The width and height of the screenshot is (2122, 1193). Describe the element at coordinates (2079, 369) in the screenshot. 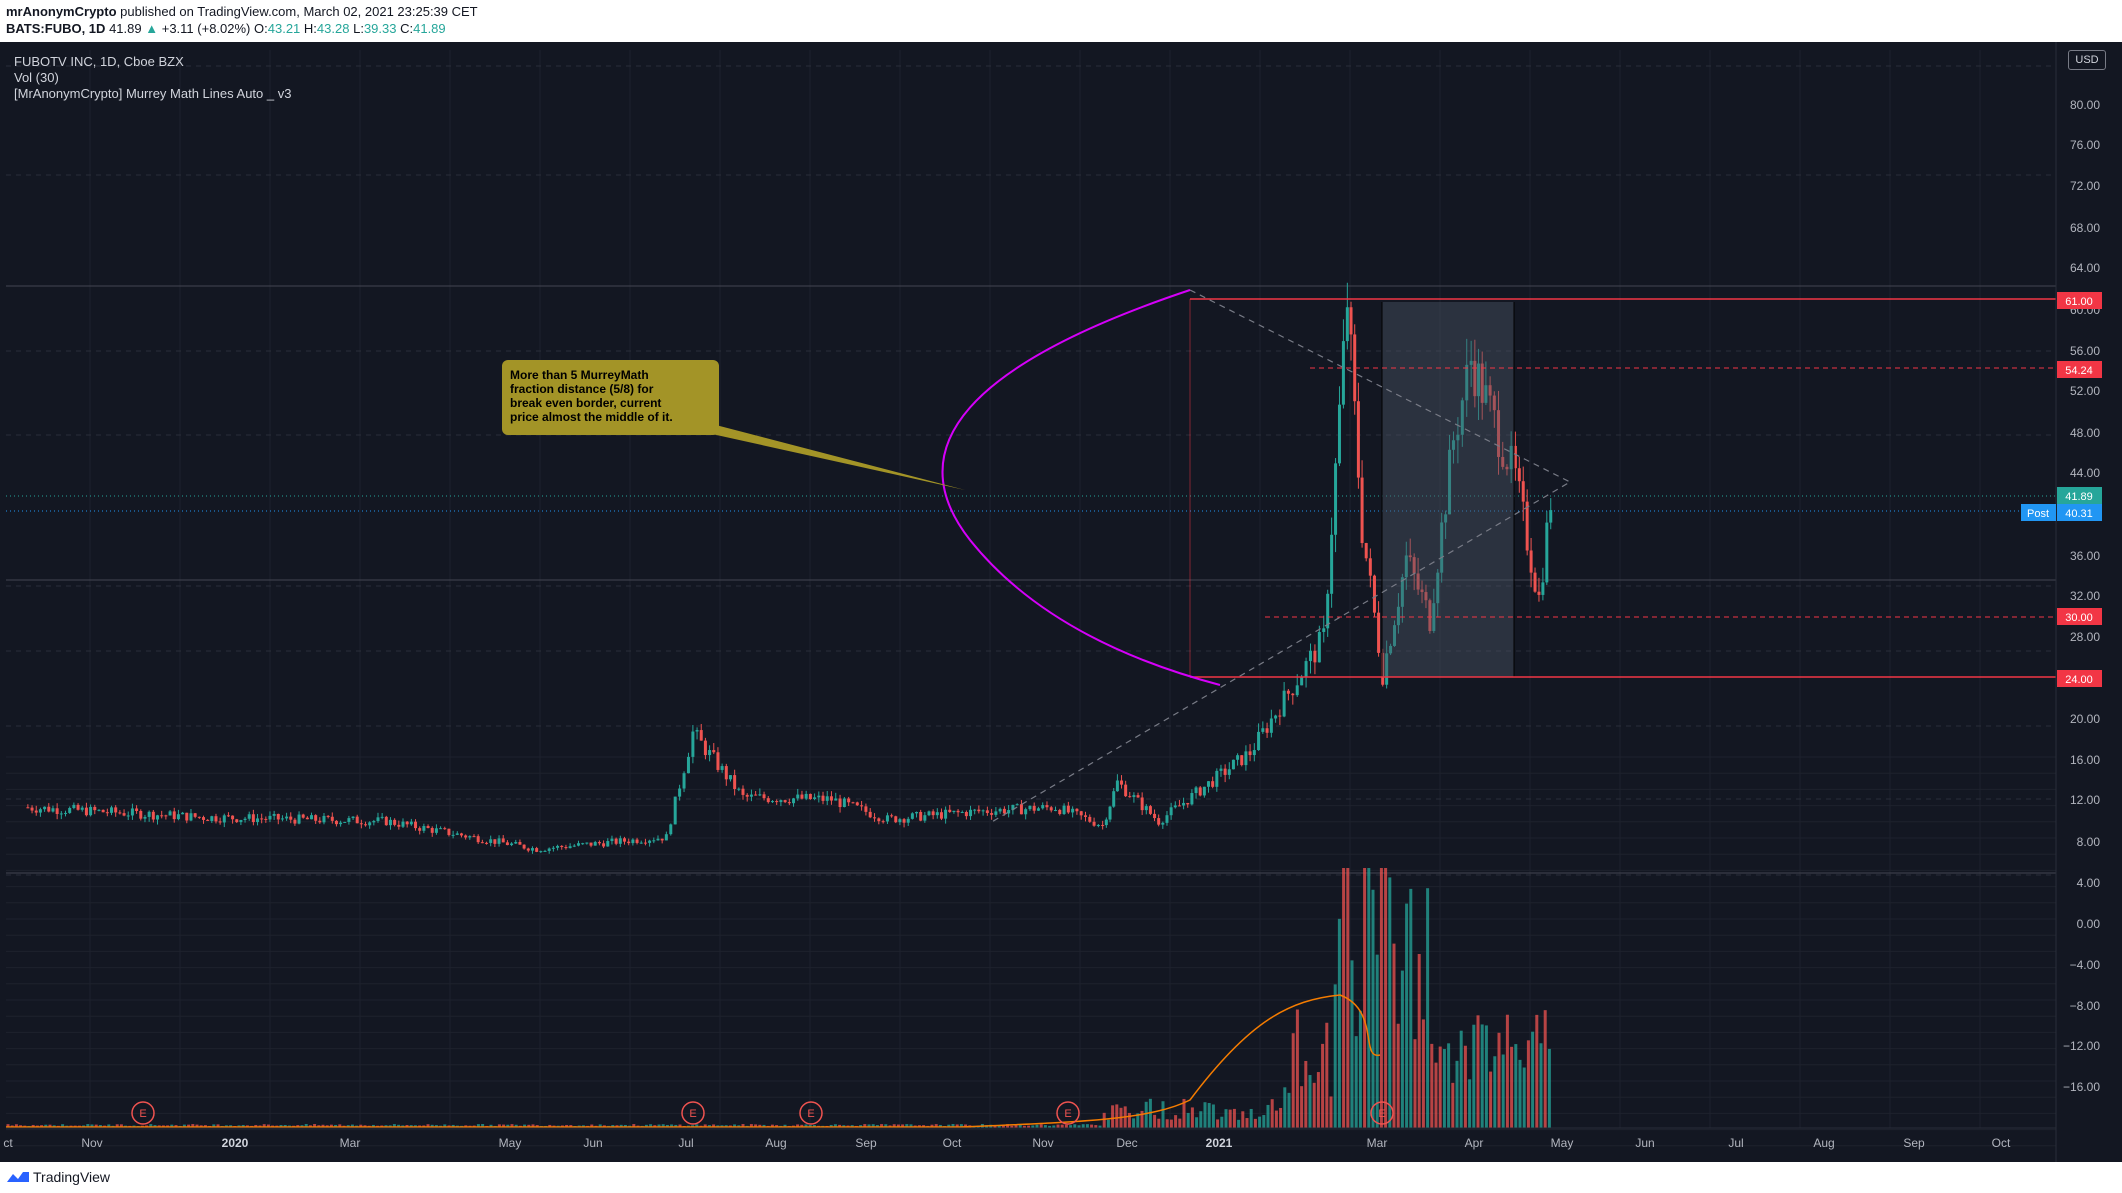

I see `price-label-box` at that location.